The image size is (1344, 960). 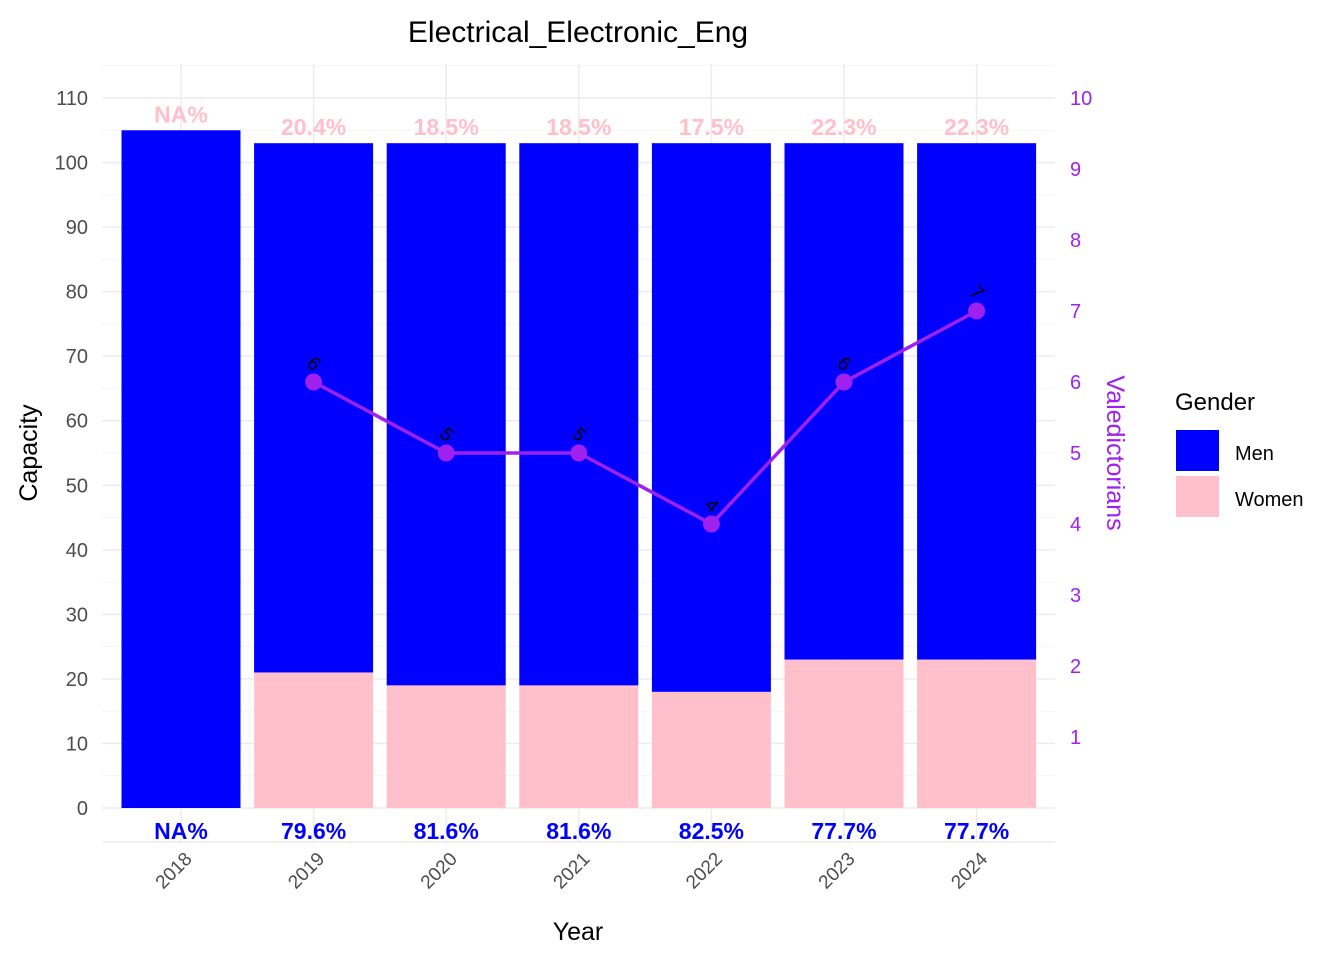 What do you see at coordinates (704, 871) in the screenshot?
I see `x-tick-label-2022: 2022` at bounding box center [704, 871].